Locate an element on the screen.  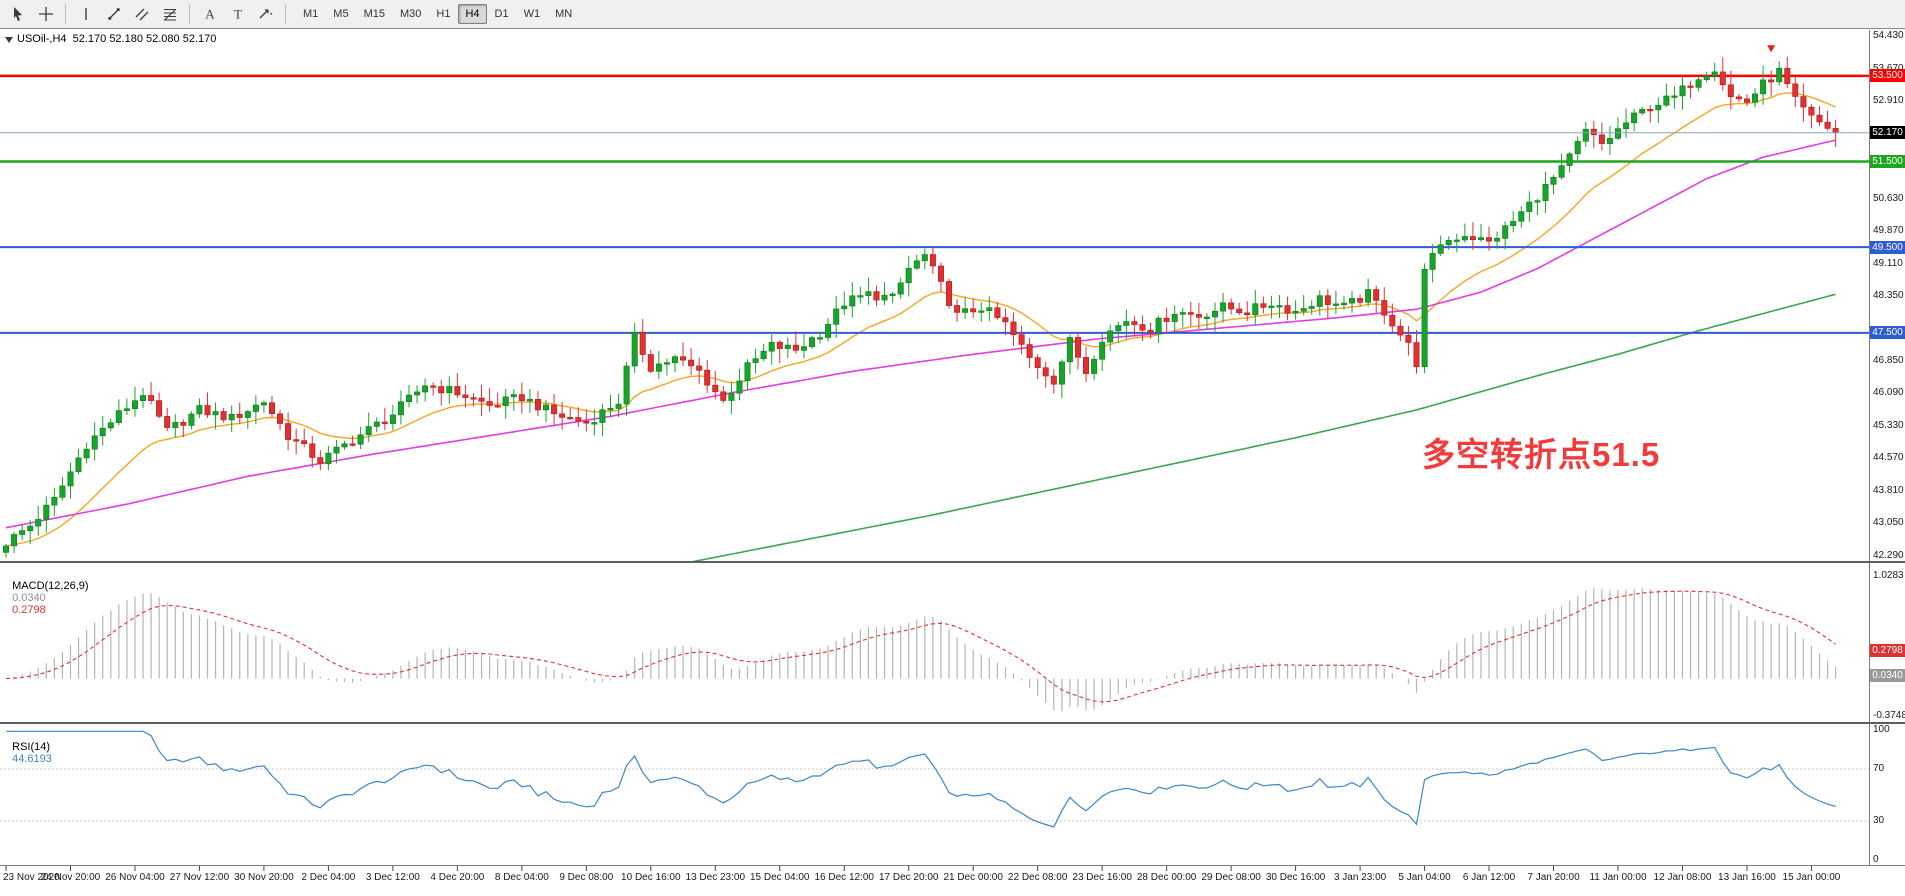
chart-macd-splitter is located at coordinates (952, 562).